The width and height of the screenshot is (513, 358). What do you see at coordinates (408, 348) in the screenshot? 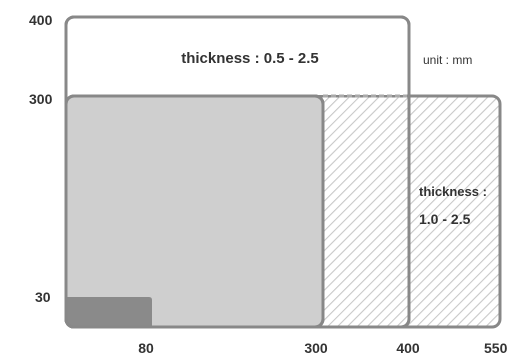
I see `x-axis-label-400: 400` at bounding box center [408, 348].